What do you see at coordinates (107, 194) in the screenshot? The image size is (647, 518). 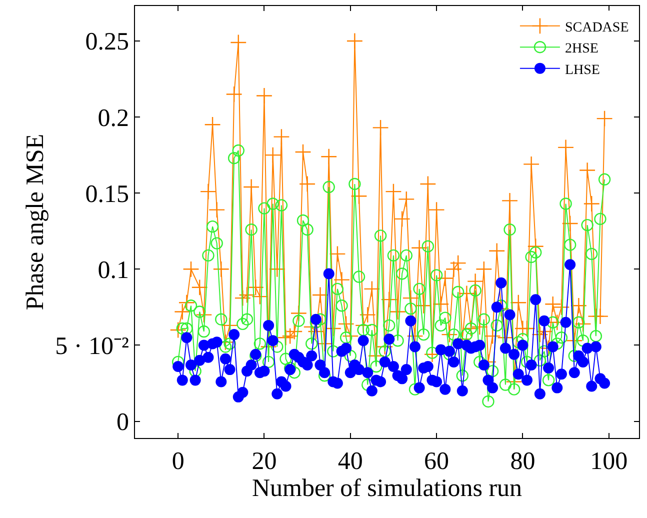 I see `y-tick-label: 0.15` at bounding box center [107, 194].